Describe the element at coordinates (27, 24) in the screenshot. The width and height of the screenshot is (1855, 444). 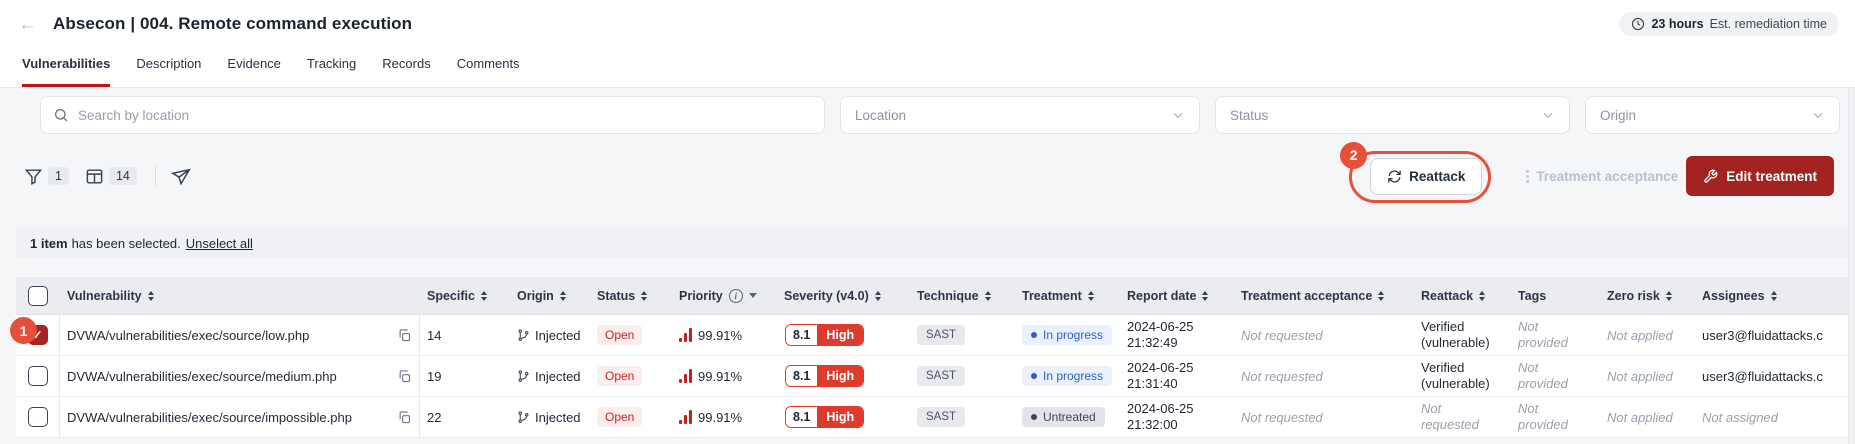
I see `back-arrow-icon: ←` at that location.